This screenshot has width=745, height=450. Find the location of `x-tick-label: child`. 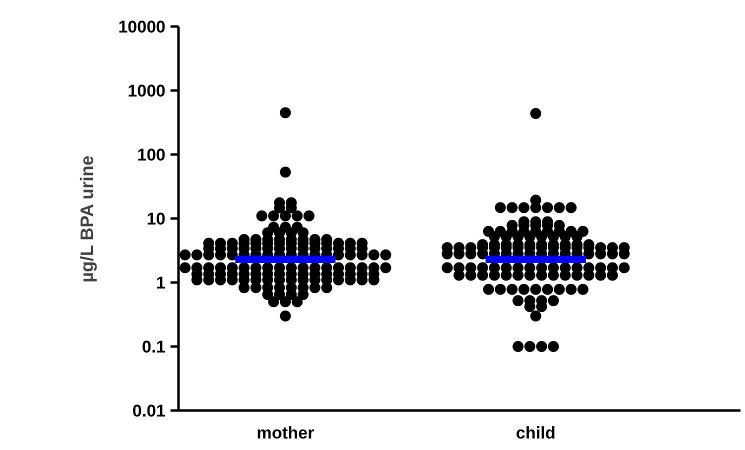

x-tick-label: child is located at coordinates (536, 433).